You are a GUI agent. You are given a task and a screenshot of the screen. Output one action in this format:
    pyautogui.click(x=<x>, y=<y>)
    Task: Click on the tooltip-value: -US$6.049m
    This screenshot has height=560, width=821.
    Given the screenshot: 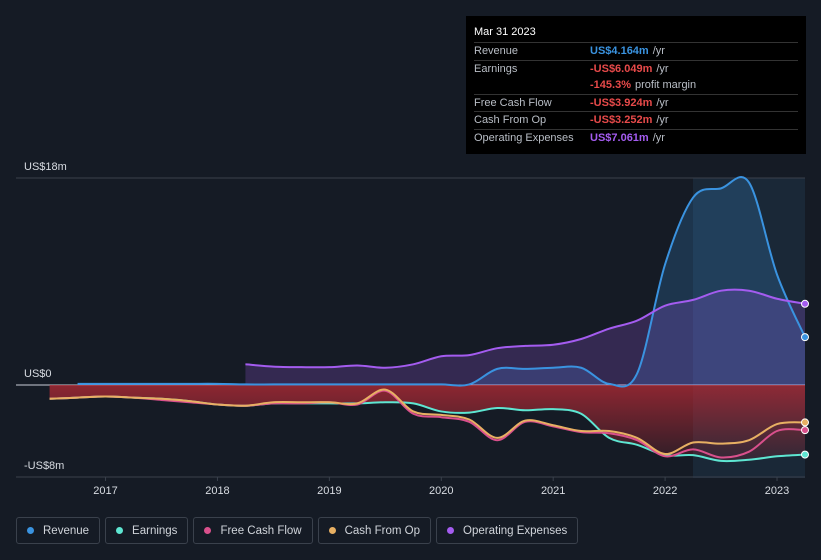 What is the action you would take?
    pyautogui.click(x=621, y=68)
    